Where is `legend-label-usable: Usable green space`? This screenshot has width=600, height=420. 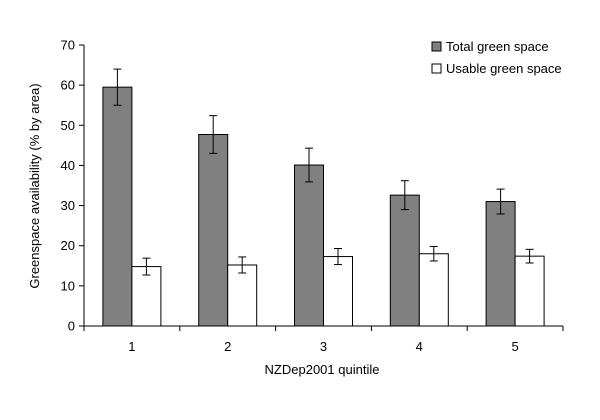
legend-label-usable: Usable green space is located at coordinates (504, 68).